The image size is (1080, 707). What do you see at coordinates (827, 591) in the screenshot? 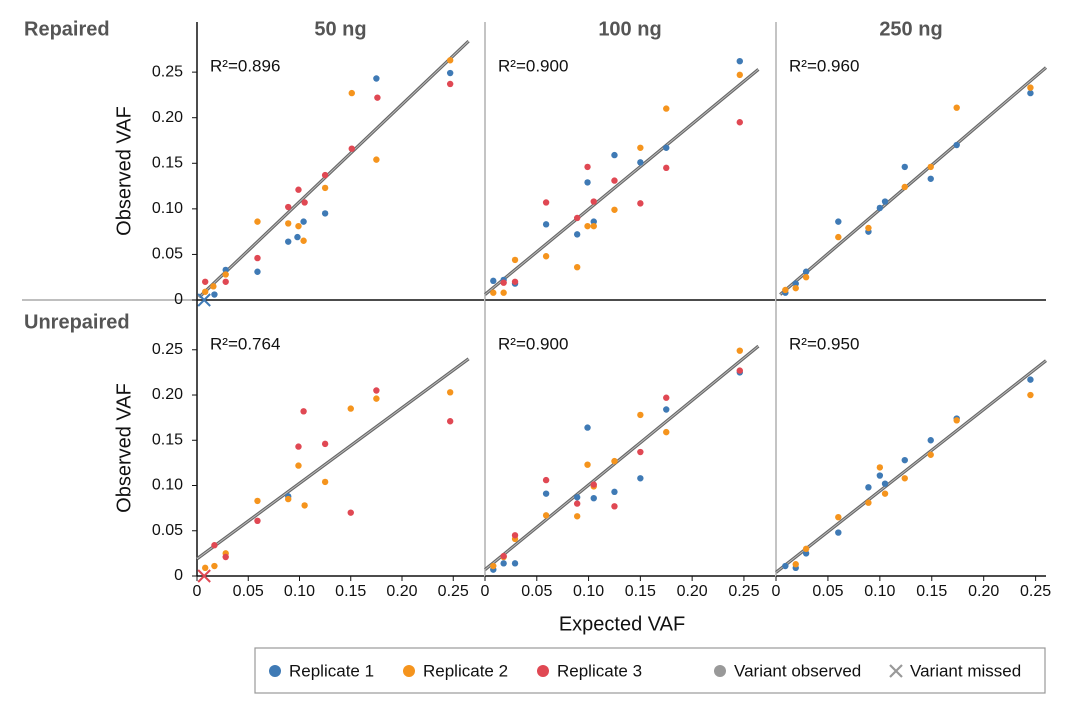
I see `x-tick-label: 0.05` at bounding box center [827, 591].